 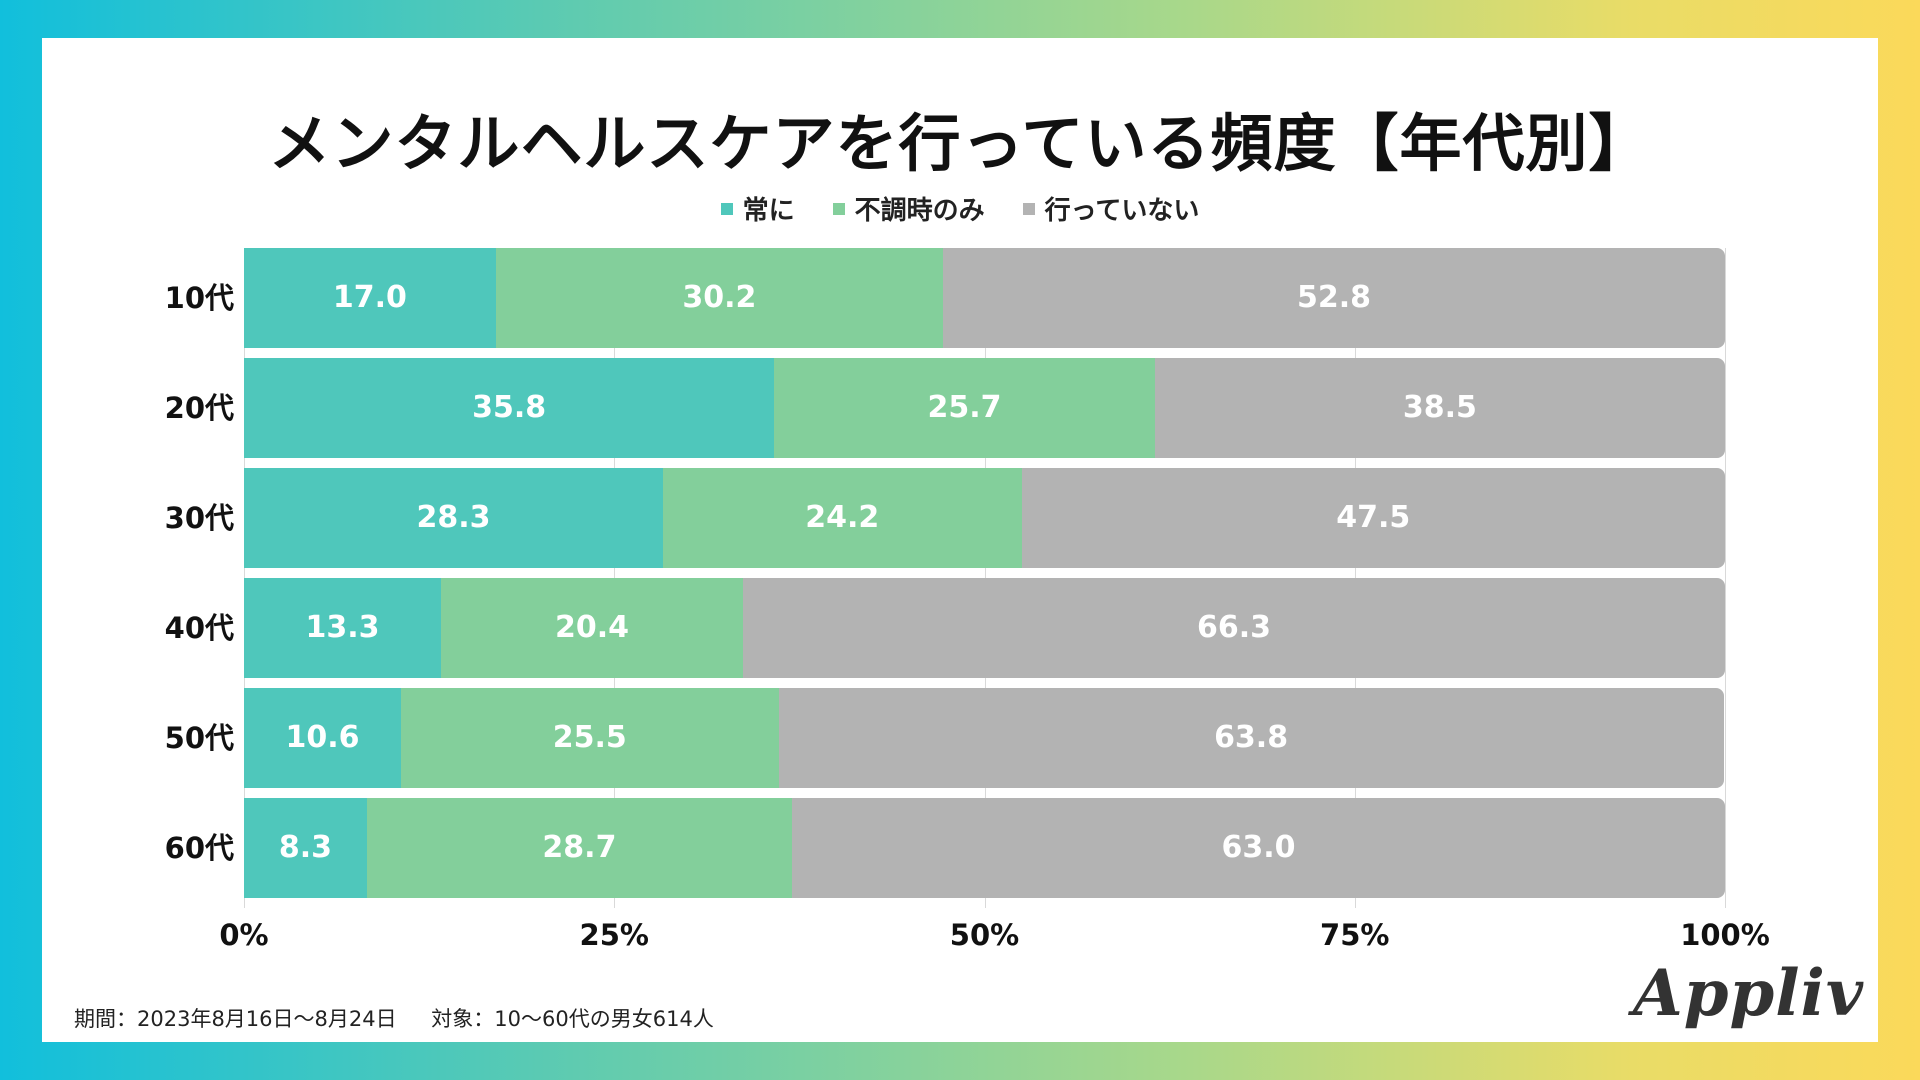 What do you see at coordinates (919, 211) in the screenshot?
I see `legend-label: 不調時のみ` at bounding box center [919, 211].